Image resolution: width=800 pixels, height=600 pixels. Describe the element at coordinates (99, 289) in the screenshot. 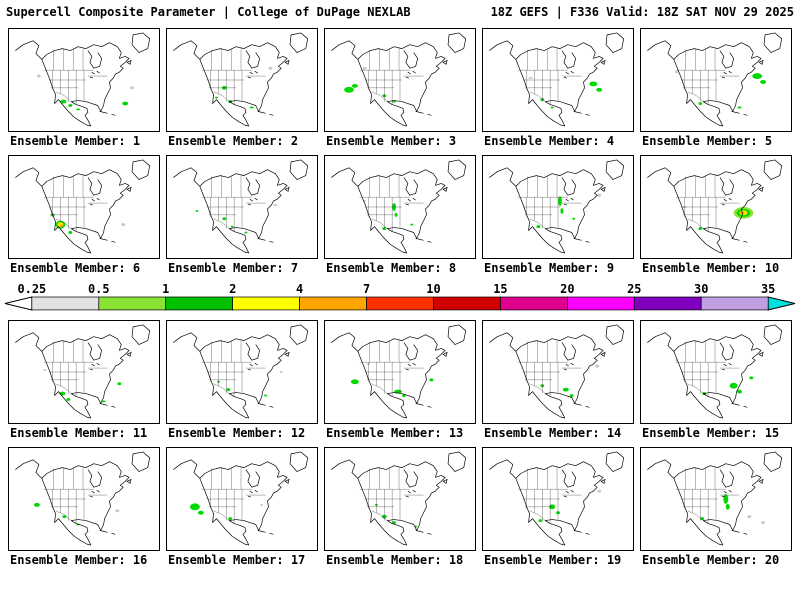

I see `colorbar-tick: 0.5` at that location.